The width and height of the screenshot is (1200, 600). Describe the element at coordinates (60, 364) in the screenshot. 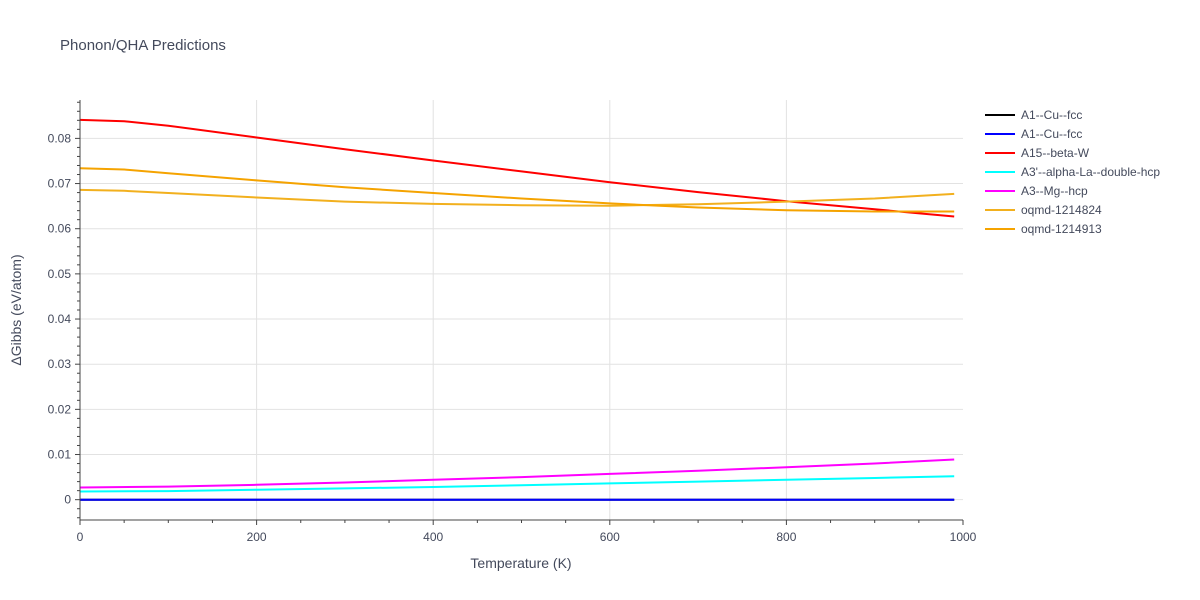

I see `y-tick-label: 0.03` at that location.